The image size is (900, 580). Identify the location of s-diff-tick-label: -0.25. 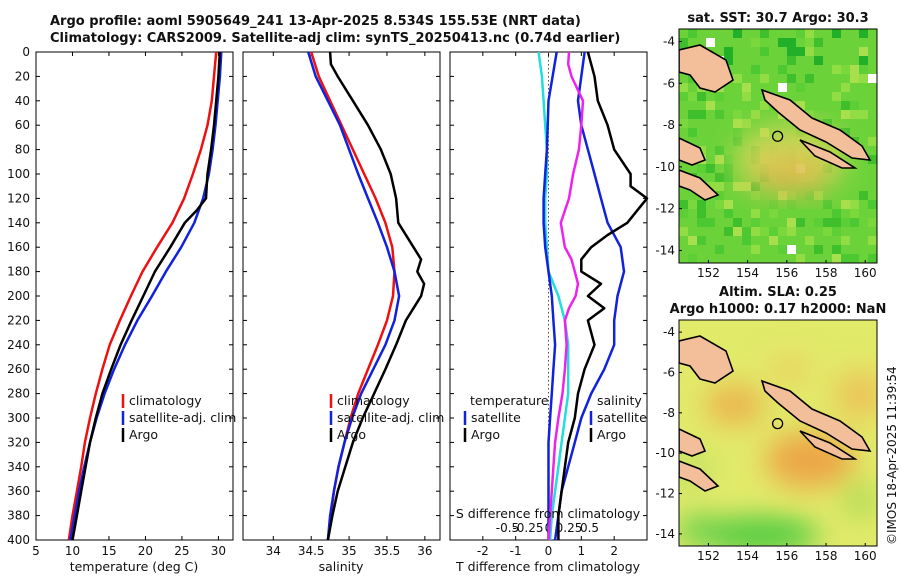
(527, 528).